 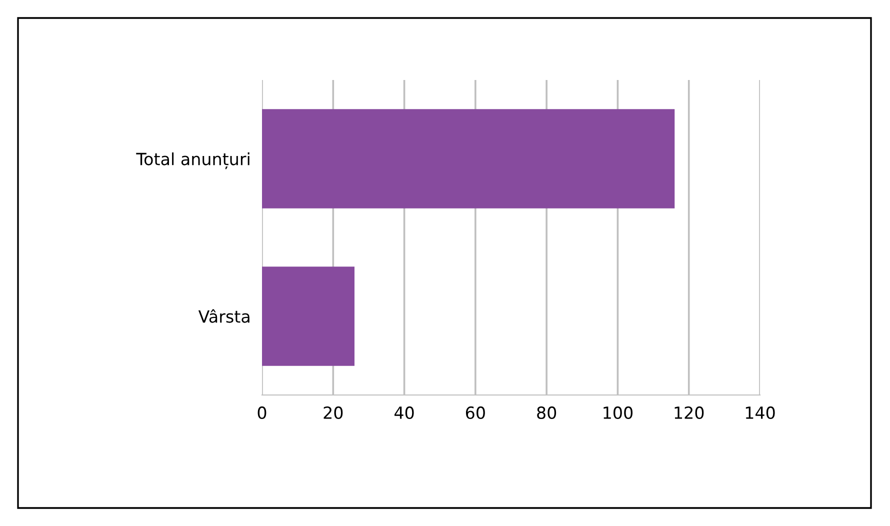 I want to click on x-tick-label: 120, so click(x=689, y=413).